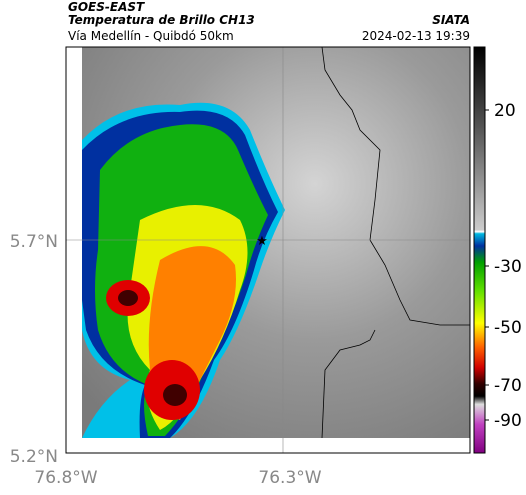 The height and width of the screenshot is (495, 526). What do you see at coordinates (289, 478) in the screenshot?
I see `lon-label: 76.3°W` at bounding box center [289, 478].